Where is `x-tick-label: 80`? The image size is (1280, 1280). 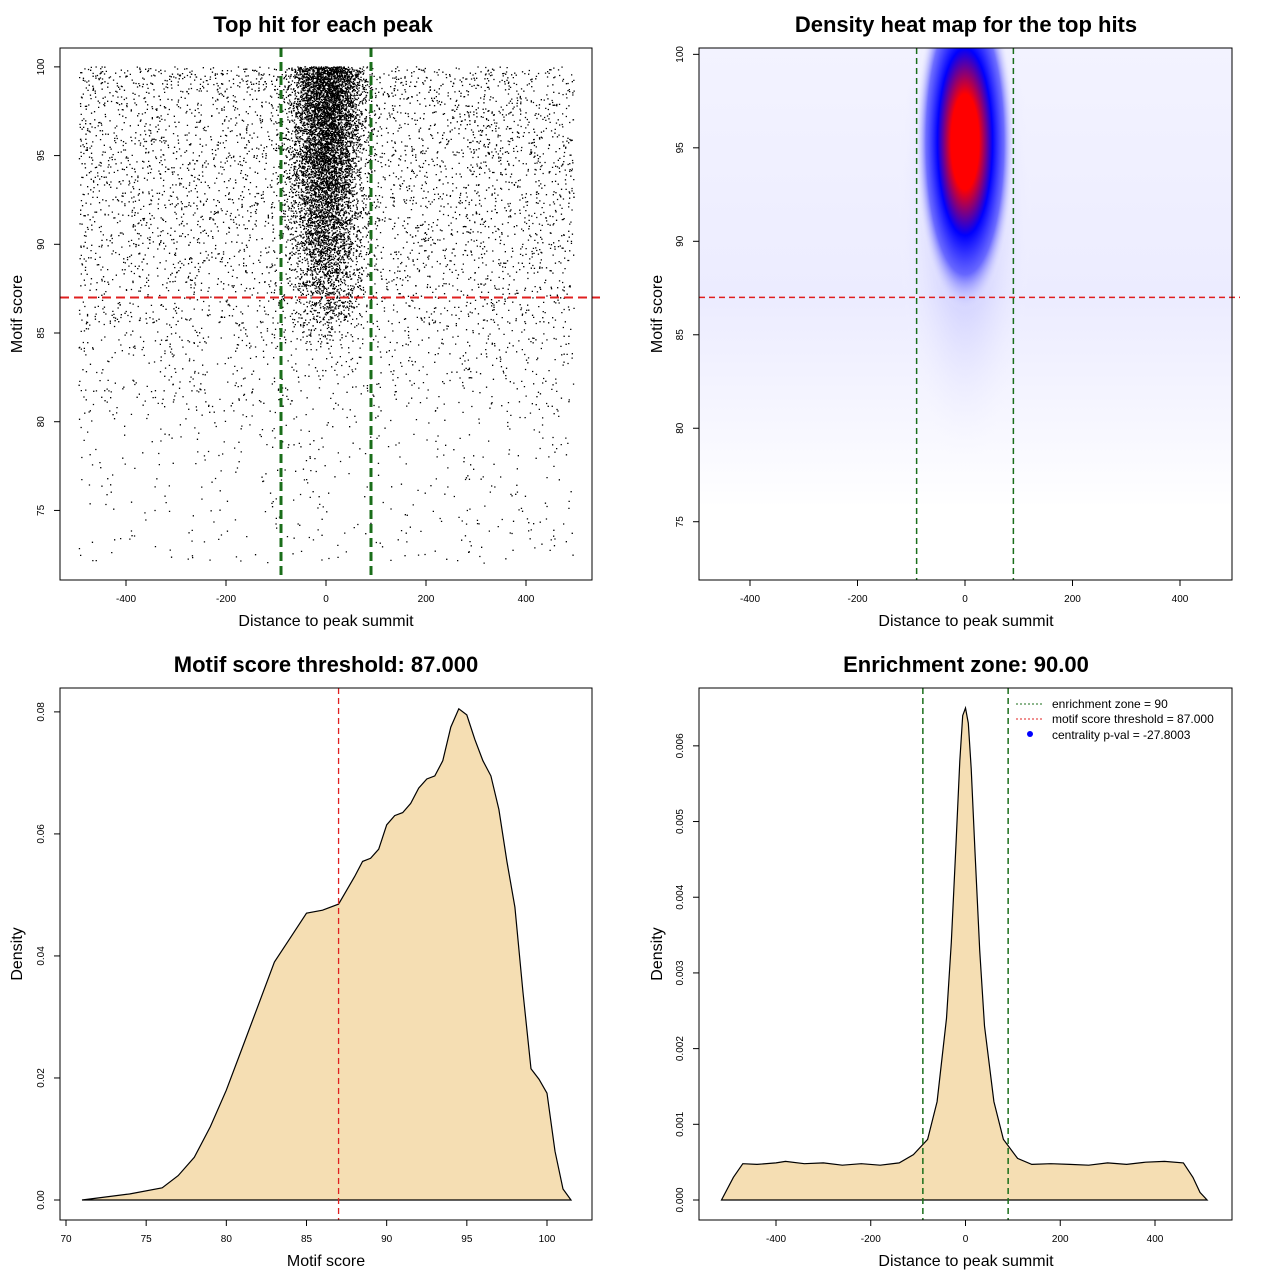
x-tick-label: 80 is located at coordinates (227, 1239).